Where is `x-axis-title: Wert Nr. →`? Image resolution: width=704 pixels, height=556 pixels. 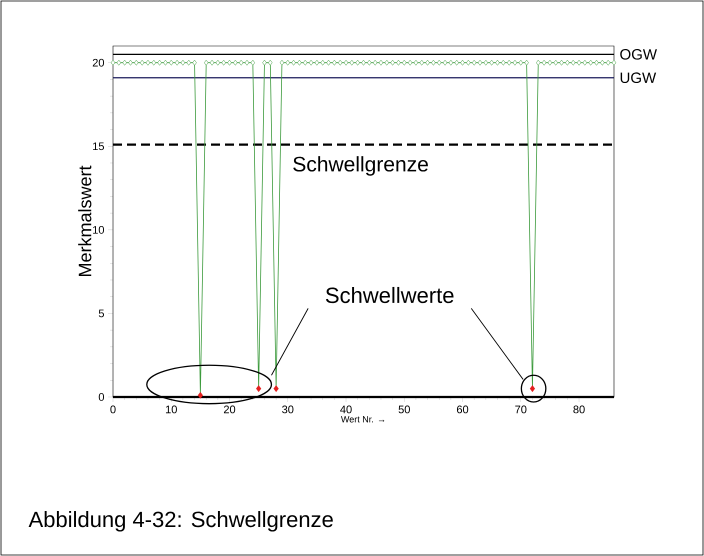 x-axis-title: Wert Nr. → is located at coordinates (362, 419).